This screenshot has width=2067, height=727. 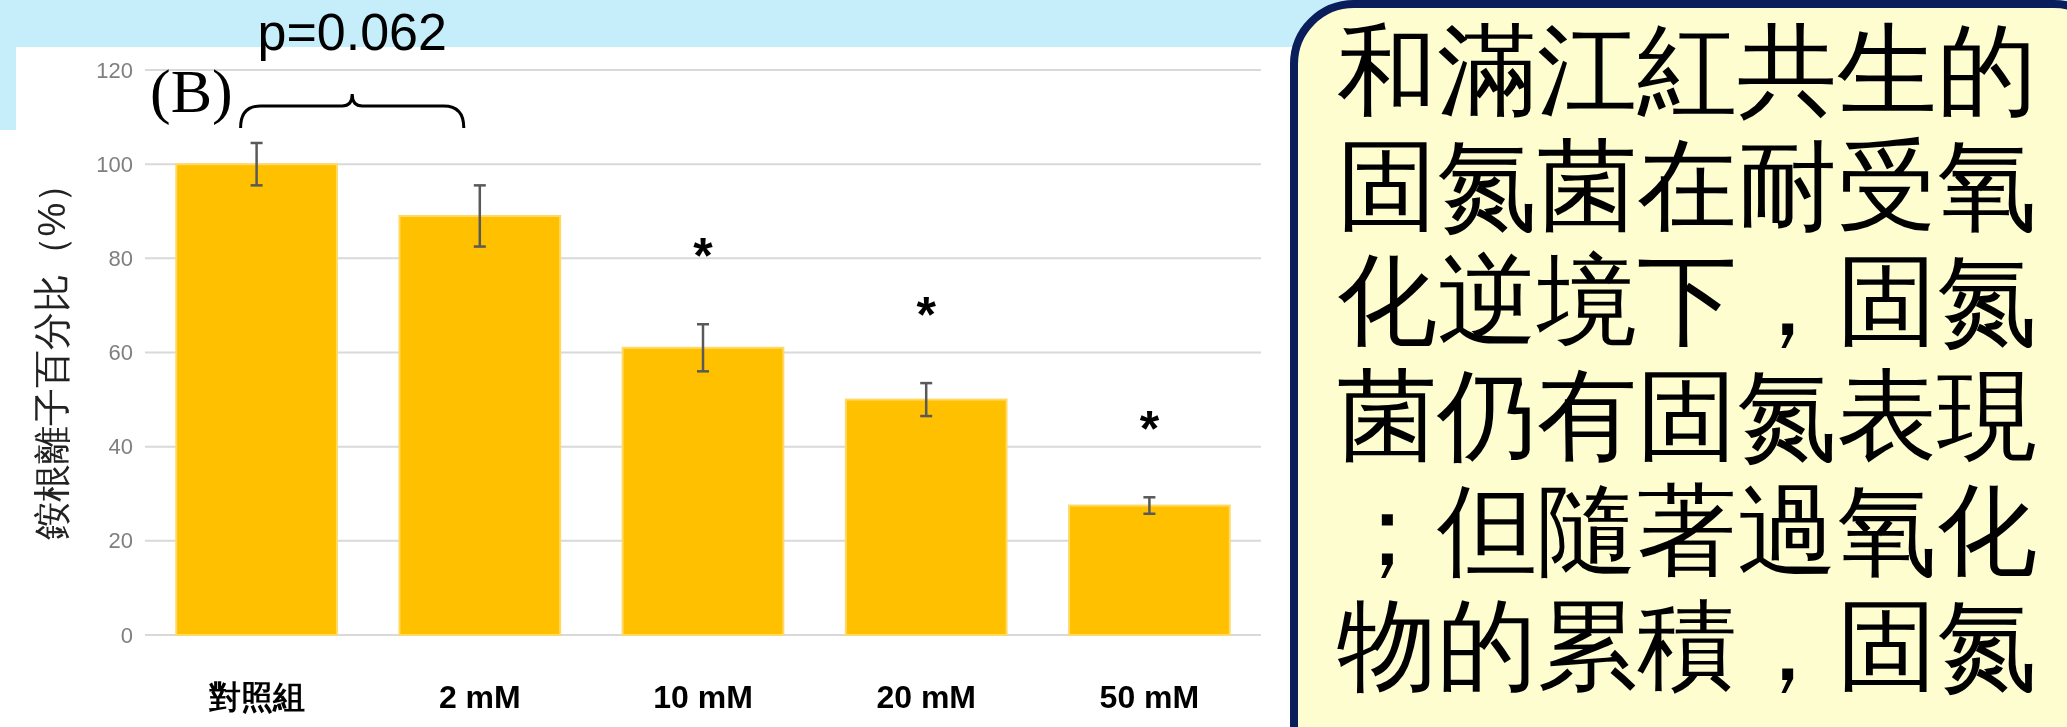 I want to click on x-tick-label: 10 mM, so click(x=703, y=697).